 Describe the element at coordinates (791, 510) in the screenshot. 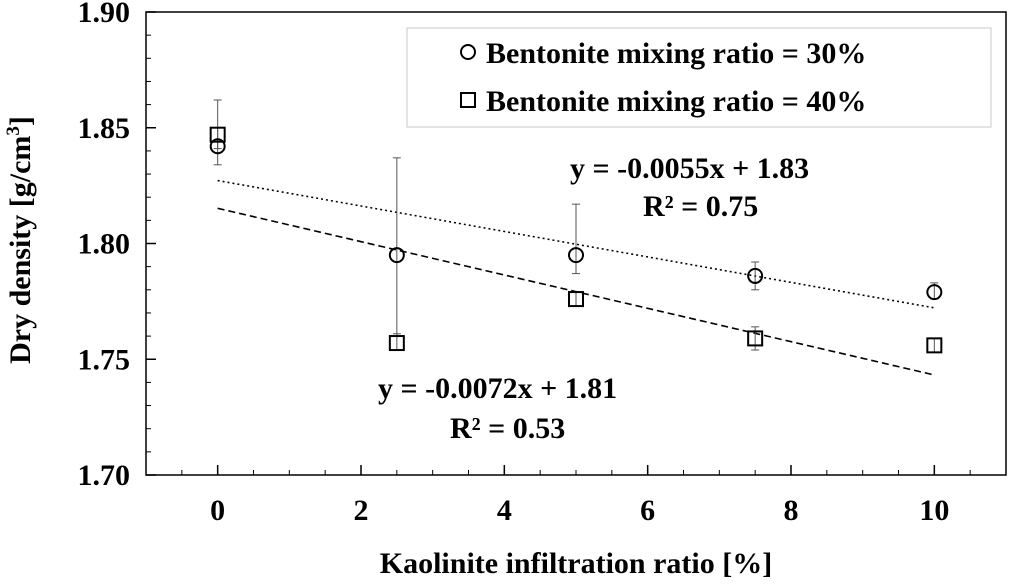

I see `x-tick-label: 8` at that location.